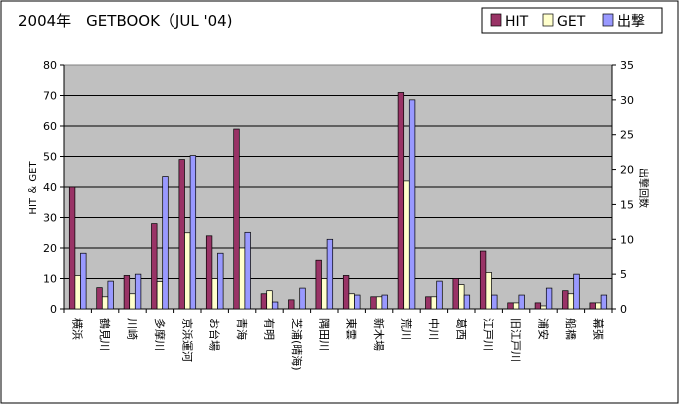  I want to click on x-tick-label: 東雲, so click(351, 329).